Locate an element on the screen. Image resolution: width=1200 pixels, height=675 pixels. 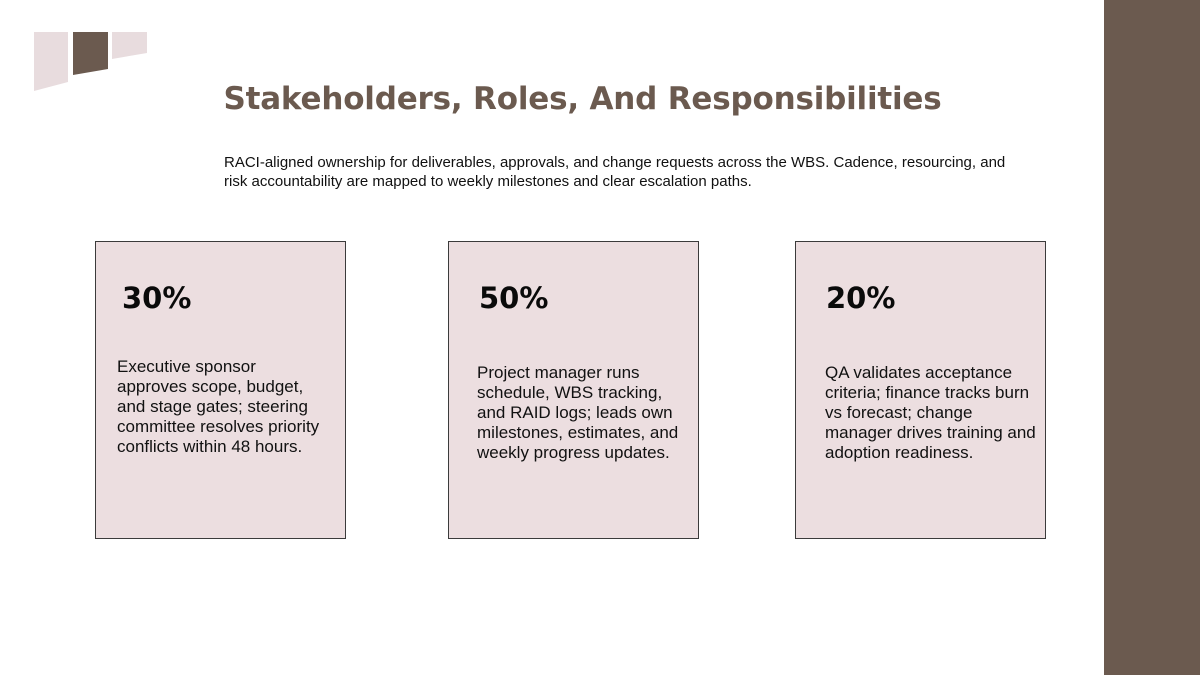
stat-percent: 30% is located at coordinates (157, 298).